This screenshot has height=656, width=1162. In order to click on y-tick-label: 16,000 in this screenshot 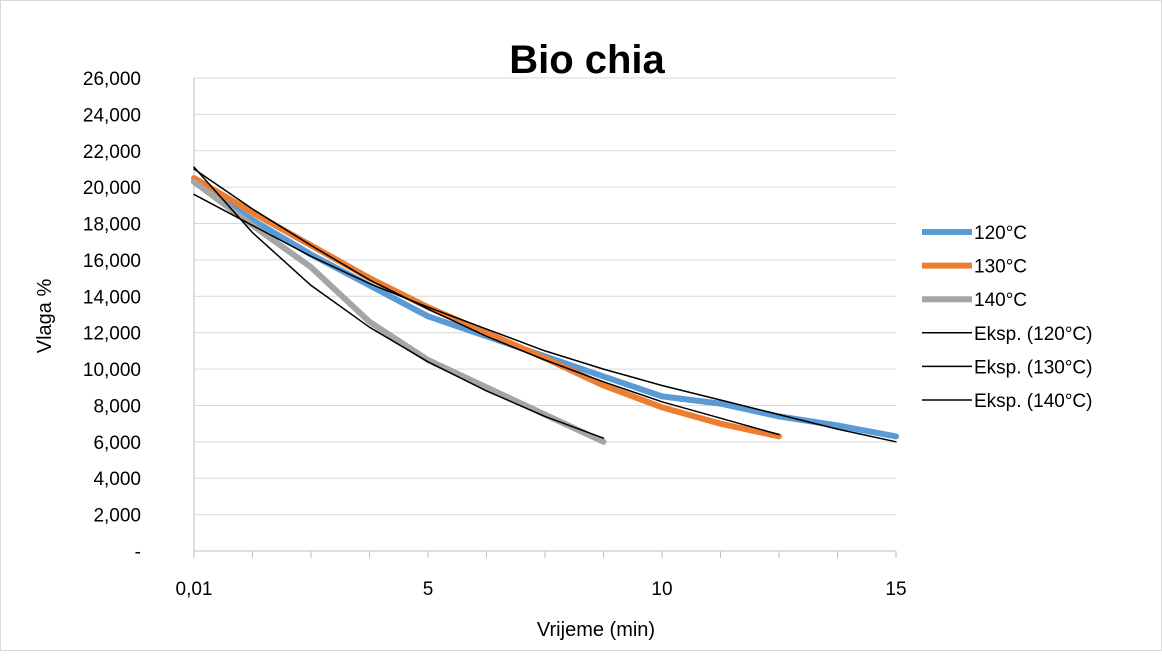, I will do `click(112, 261)`.